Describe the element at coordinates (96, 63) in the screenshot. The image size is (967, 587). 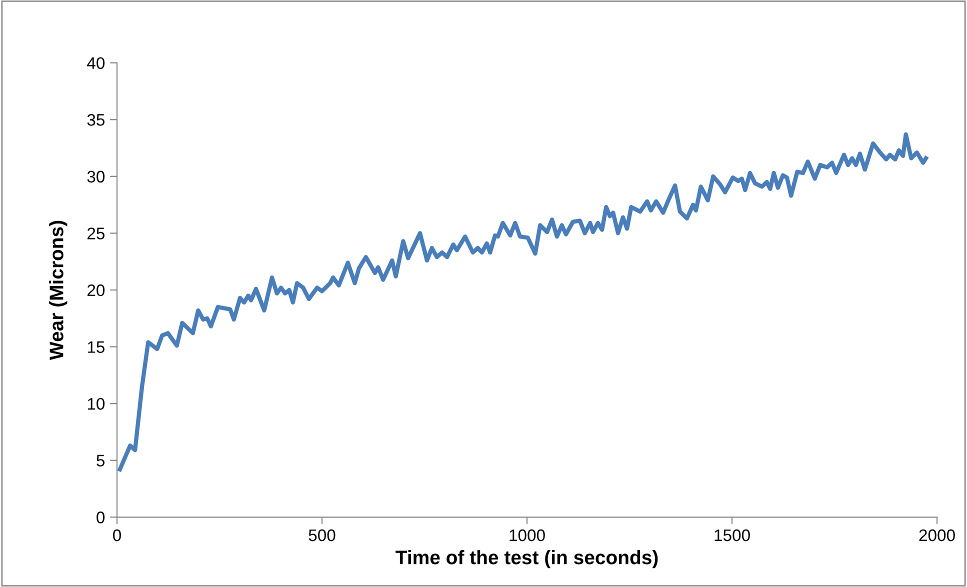
I see `y-tick-label: 40` at that location.